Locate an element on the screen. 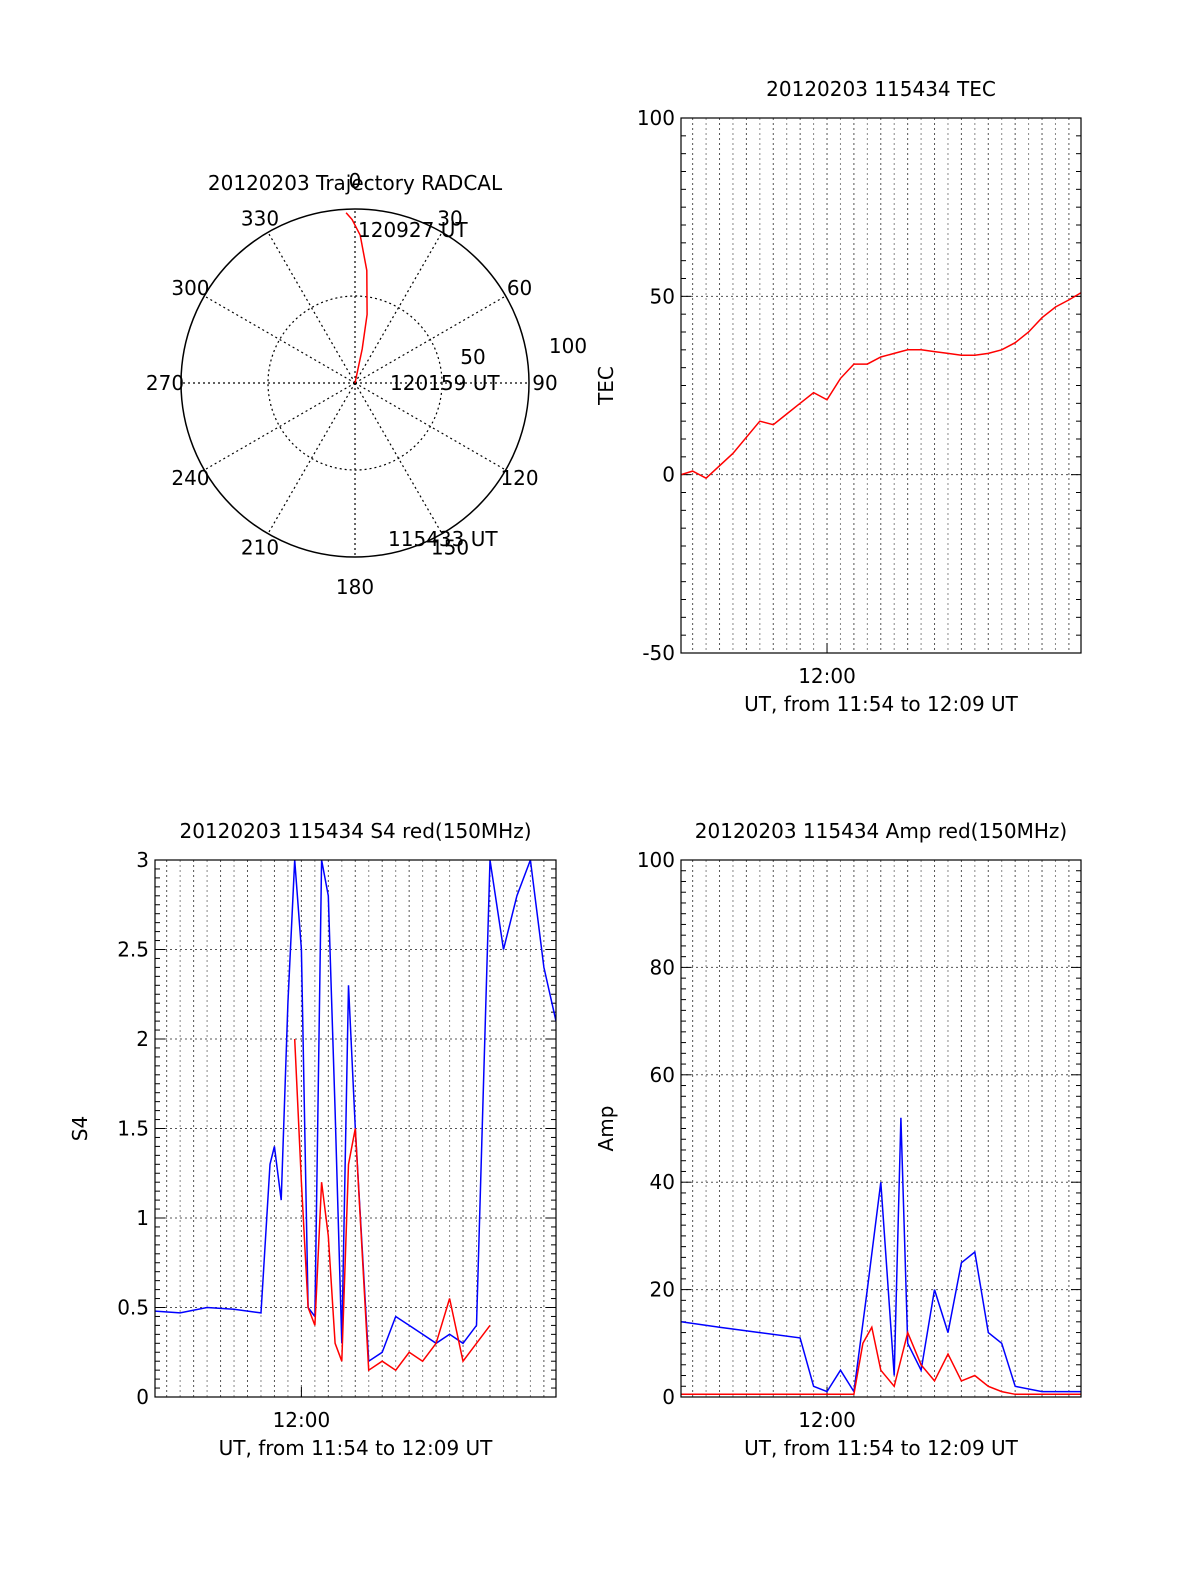 The width and height of the screenshot is (1200, 1575). polar-annotation-end-time: 120927 UT is located at coordinates (413, 230).